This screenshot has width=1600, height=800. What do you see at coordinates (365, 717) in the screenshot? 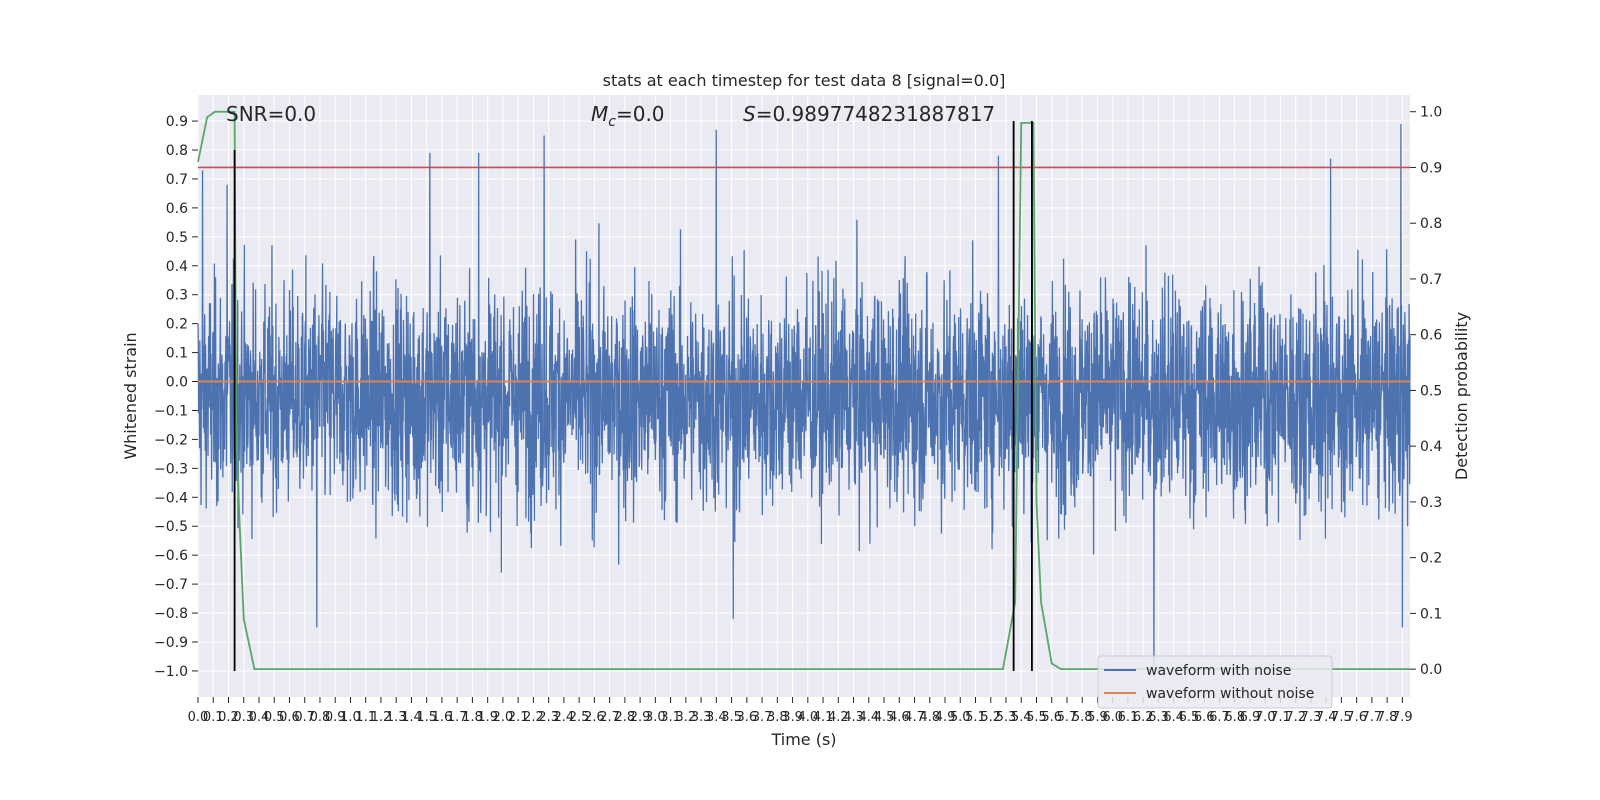
I see `x-tick-label-11: 1.1` at bounding box center [365, 717].